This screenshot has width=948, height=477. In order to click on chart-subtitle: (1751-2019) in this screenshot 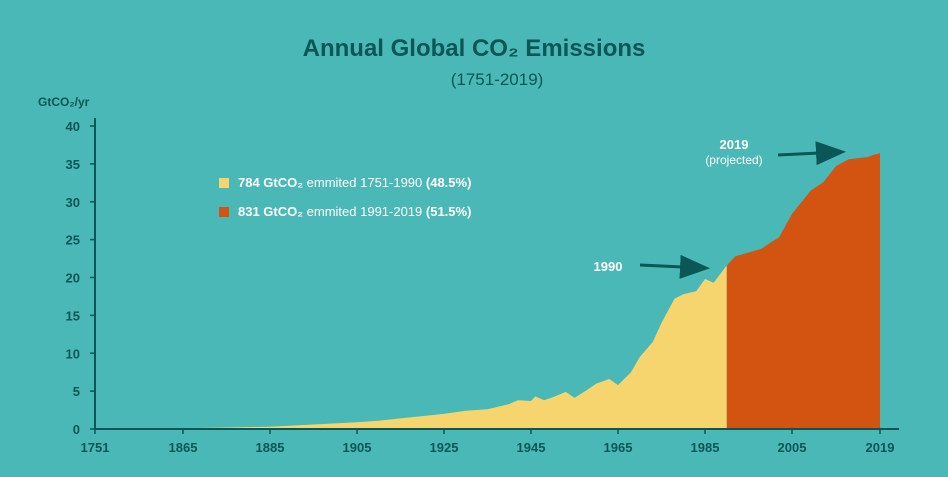, I will do `click(497, 79)`.